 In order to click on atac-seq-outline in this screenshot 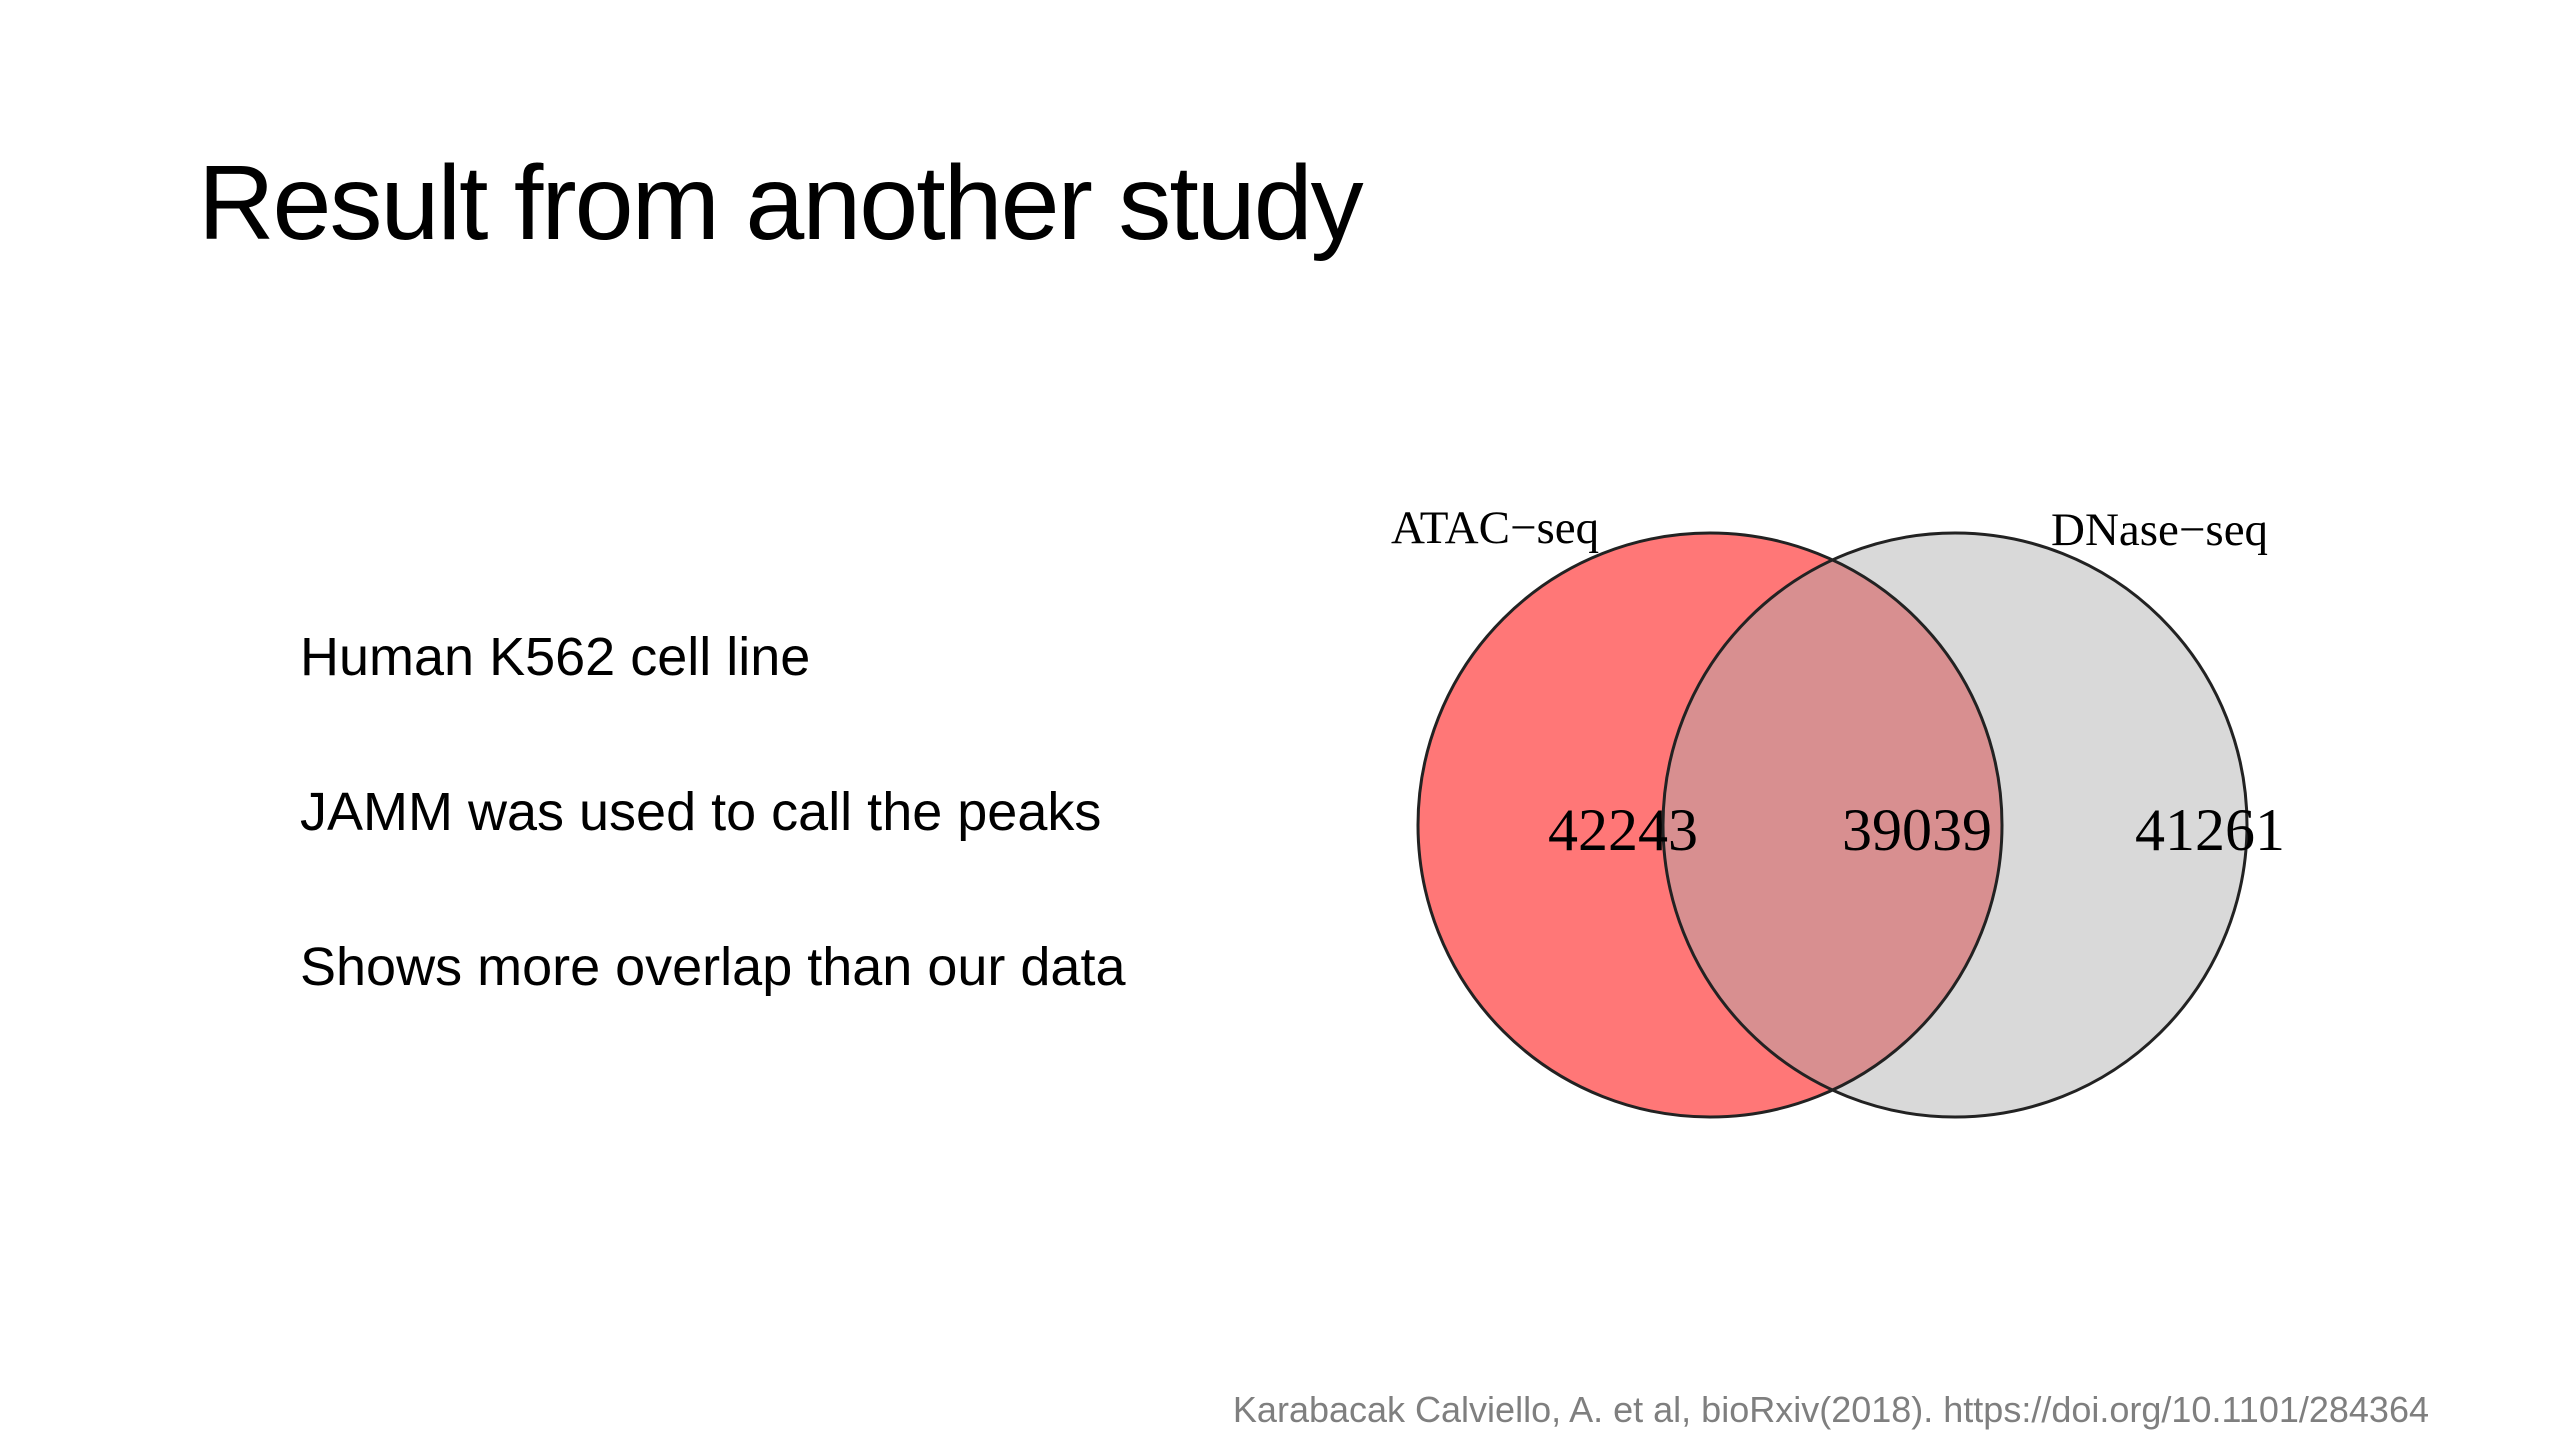, I will do `click(1710, 825)`.